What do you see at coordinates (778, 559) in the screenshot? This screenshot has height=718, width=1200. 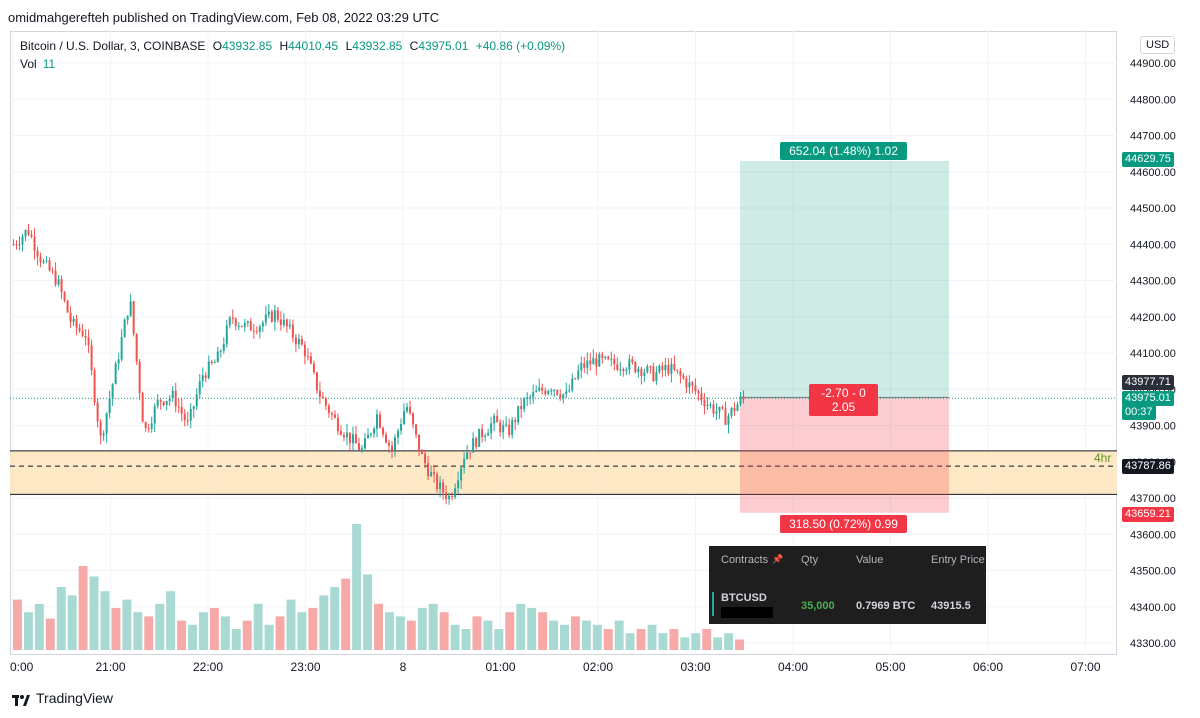 I see `pin-icon: 📌` at bounding box center [778, 559].